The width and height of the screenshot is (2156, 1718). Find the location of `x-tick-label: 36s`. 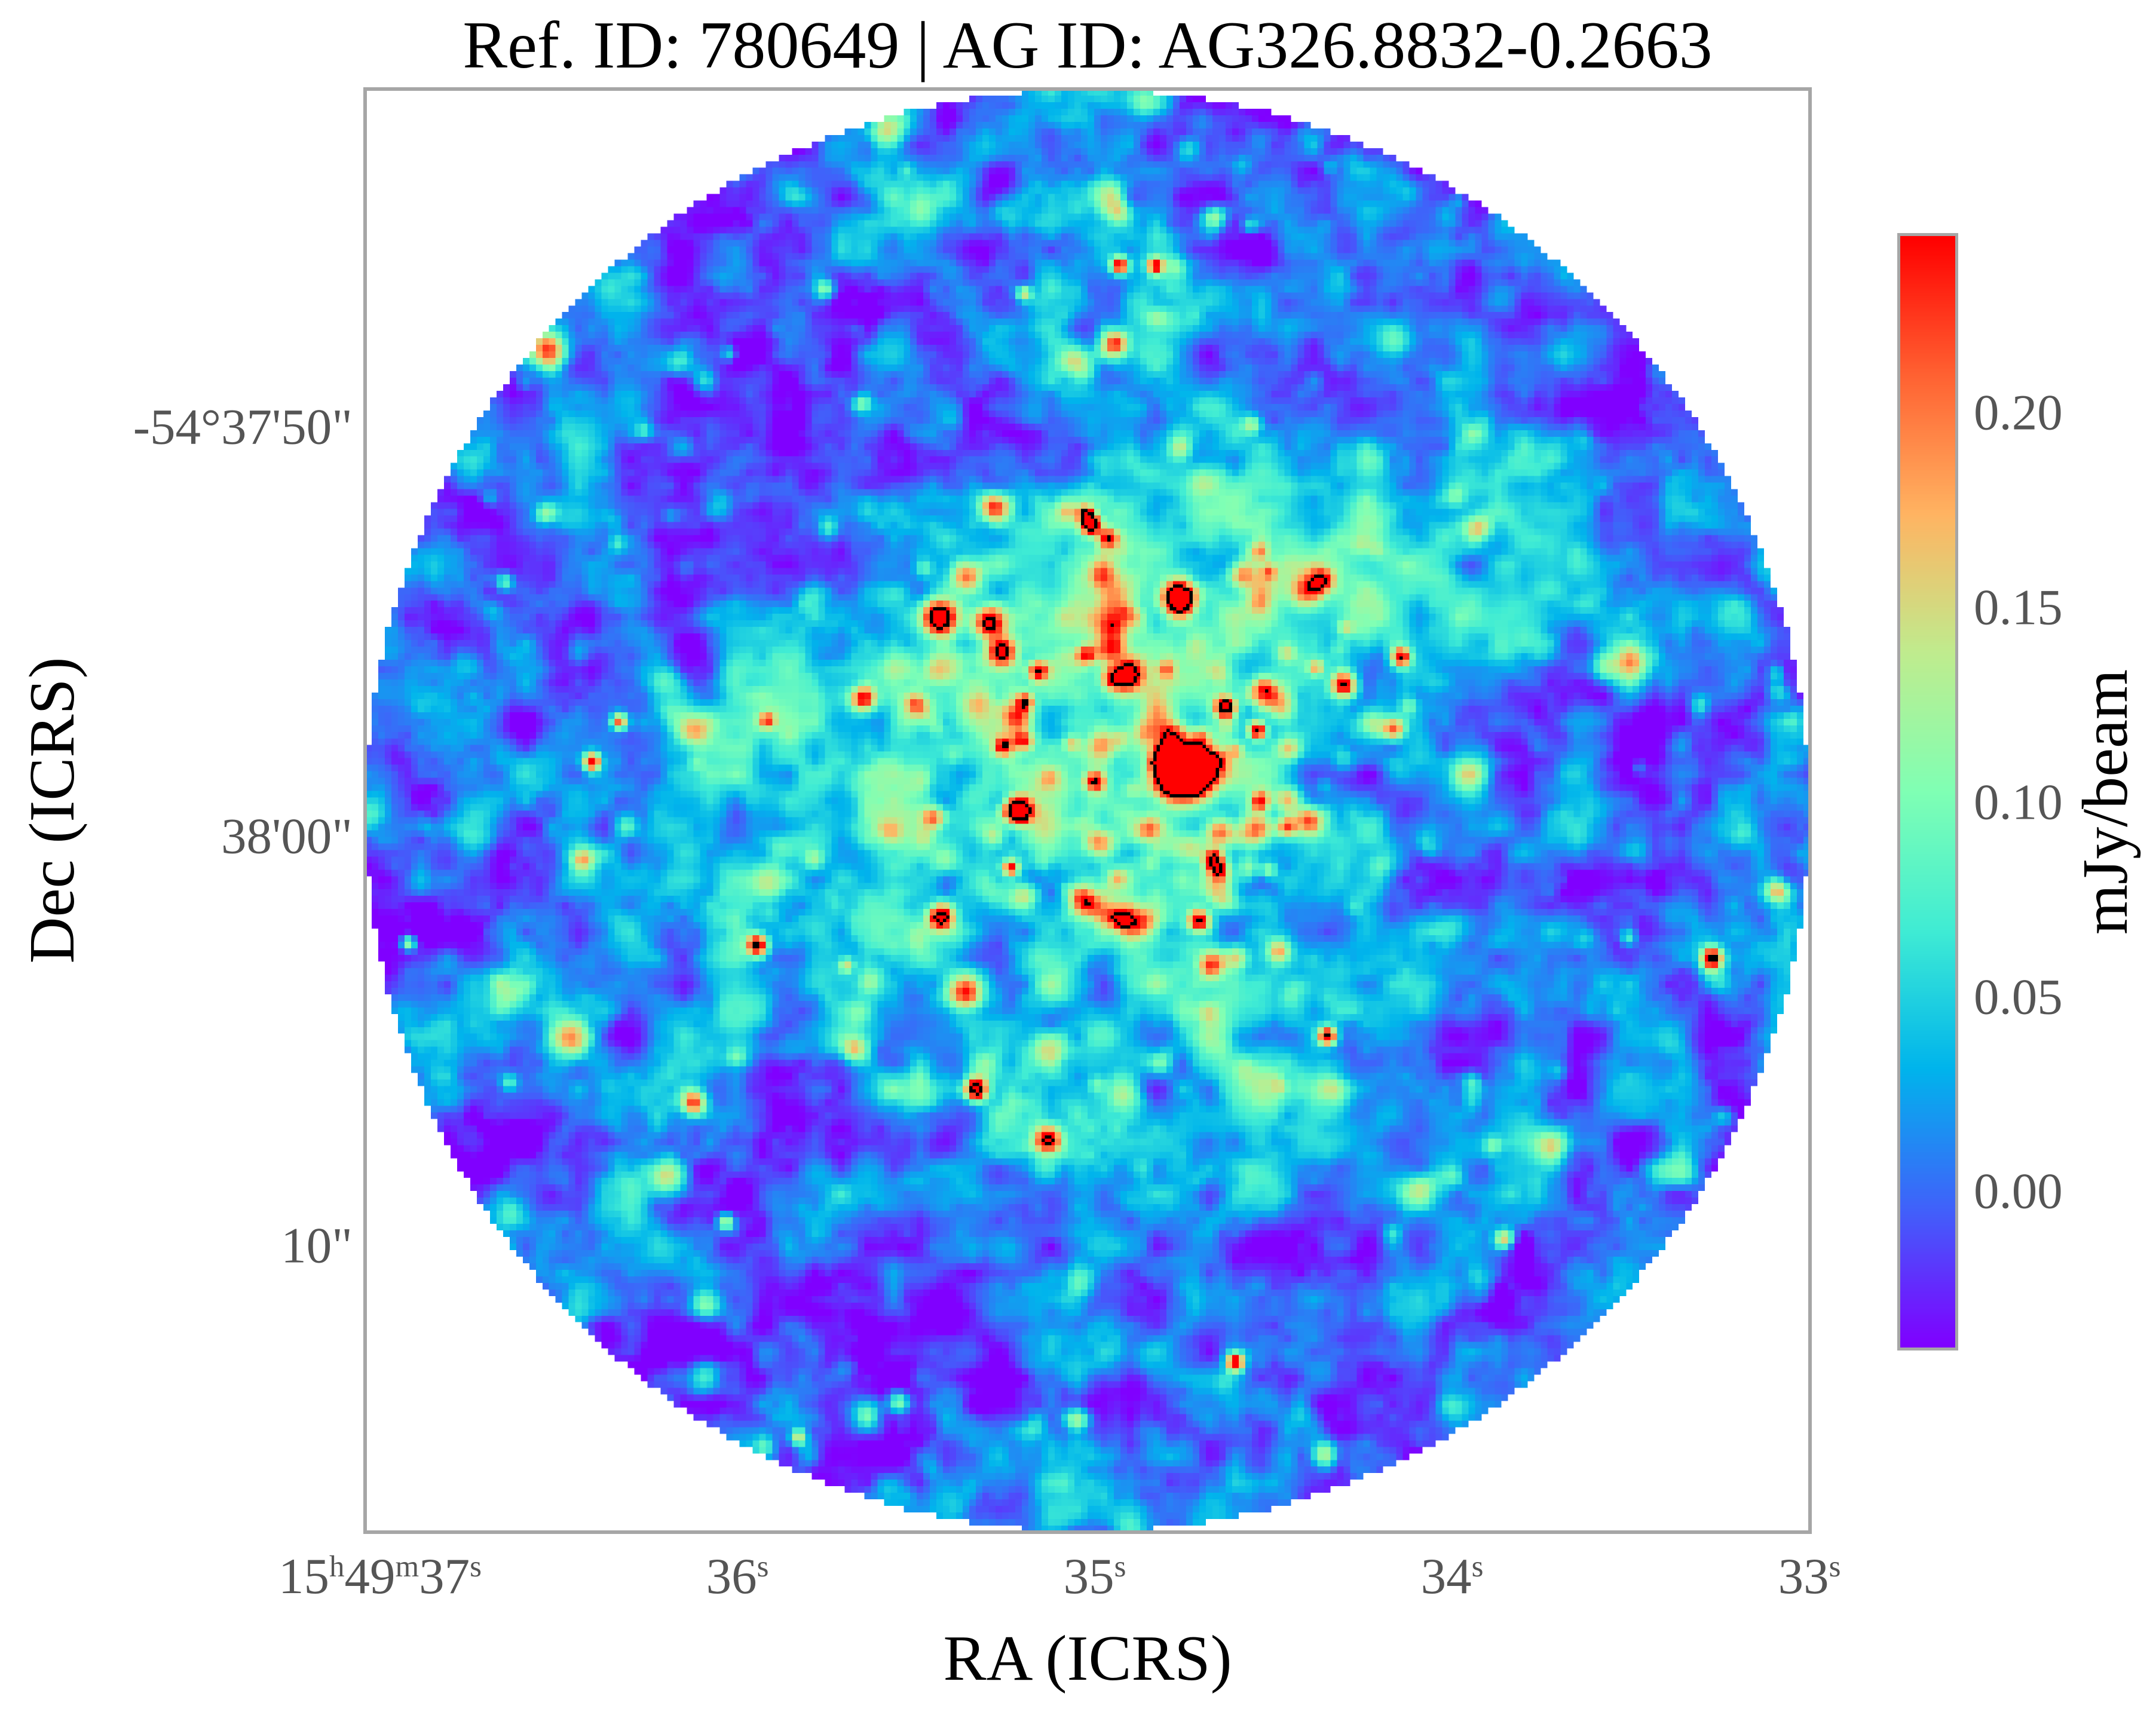

x-tick-label: 36s is located at coordinates (737, 1578).